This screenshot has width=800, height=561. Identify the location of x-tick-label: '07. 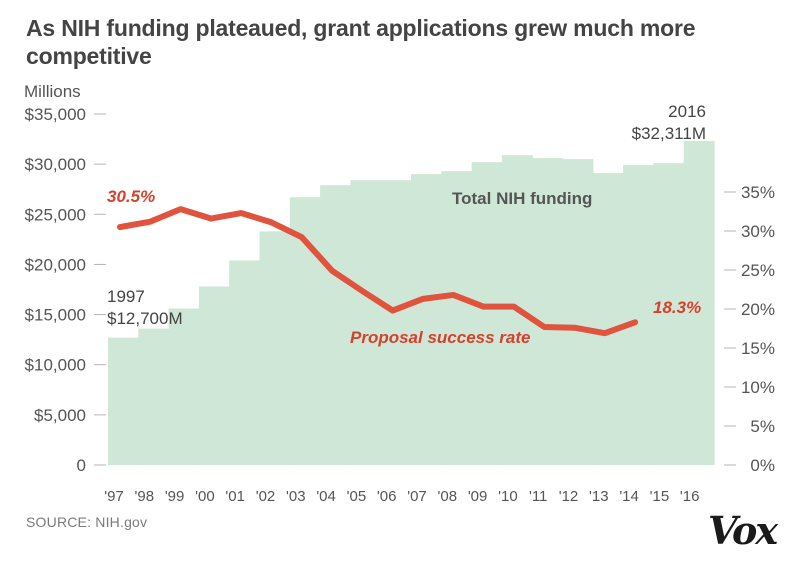
(417, 496).